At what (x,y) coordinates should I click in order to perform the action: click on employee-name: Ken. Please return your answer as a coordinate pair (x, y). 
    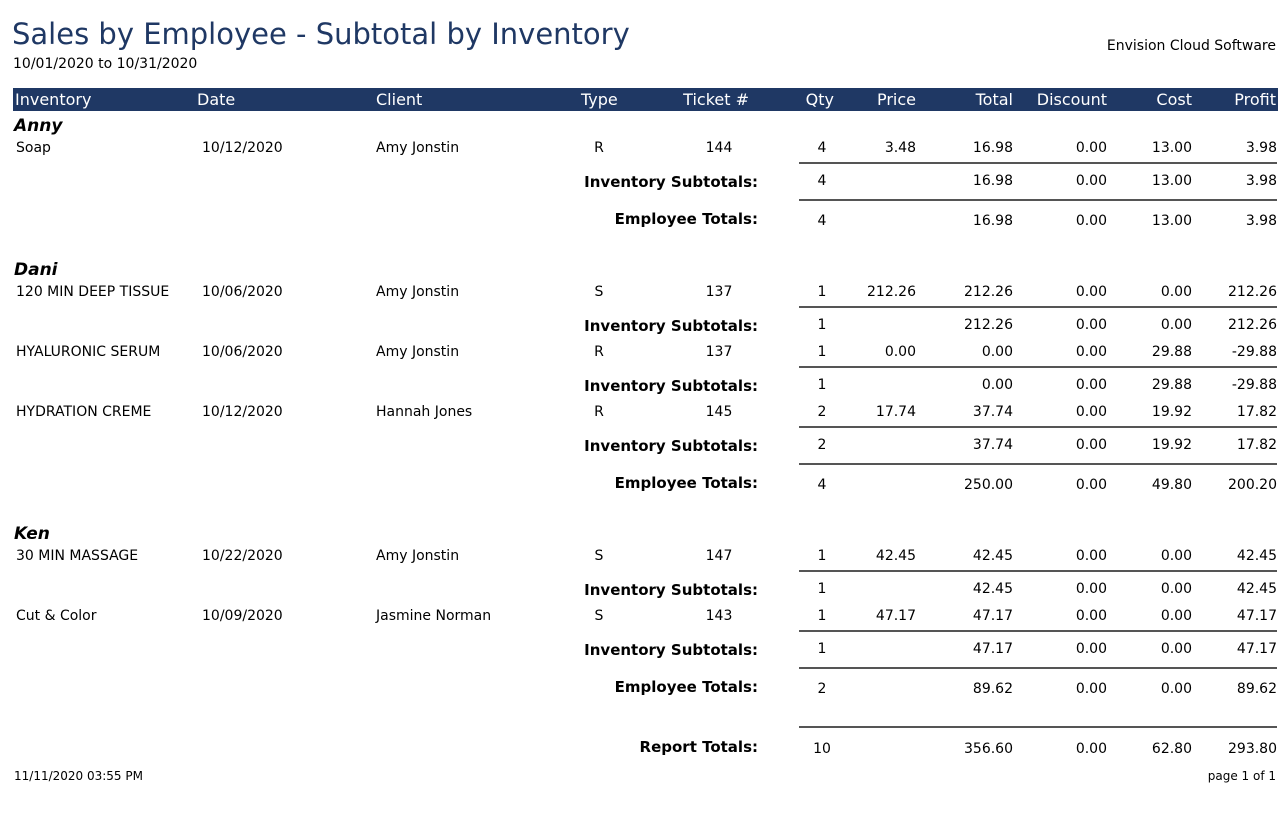
    Looking at the image, I should click on (32, 534).